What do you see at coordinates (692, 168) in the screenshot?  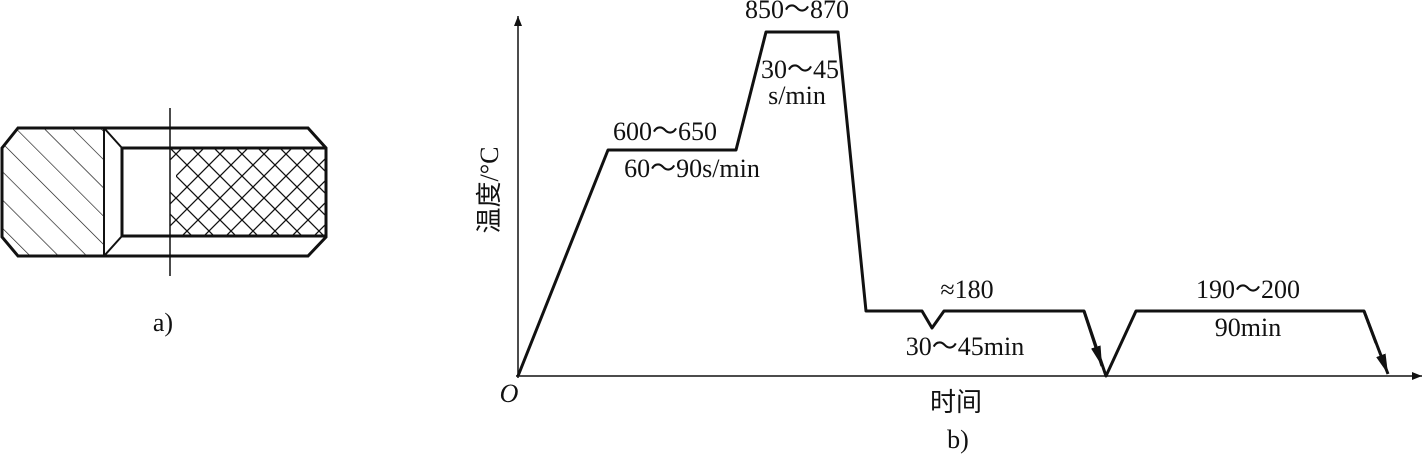 I see `annotation: 60～90s/min` at bounding box center [692, 168].